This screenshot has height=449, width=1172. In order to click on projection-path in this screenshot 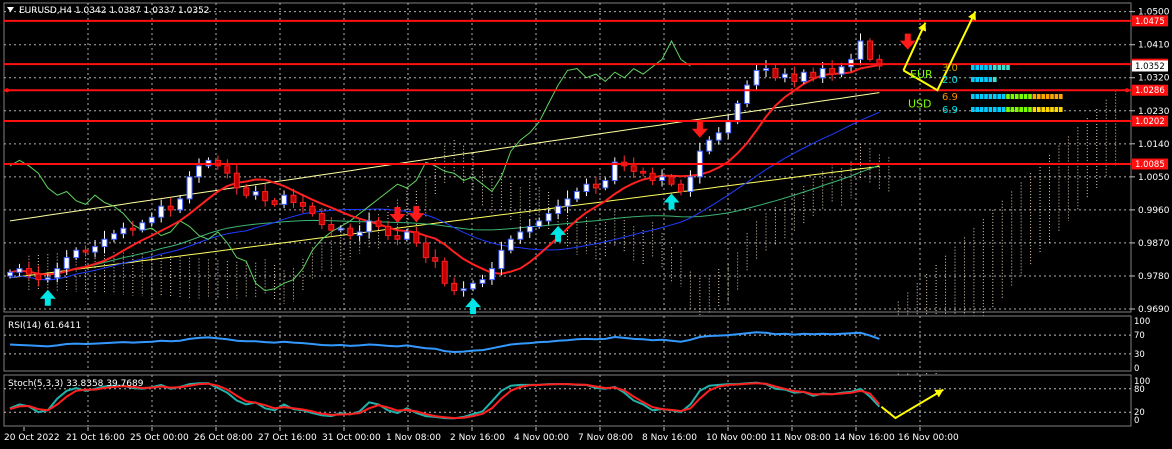, I will do `click(939, 51)`.